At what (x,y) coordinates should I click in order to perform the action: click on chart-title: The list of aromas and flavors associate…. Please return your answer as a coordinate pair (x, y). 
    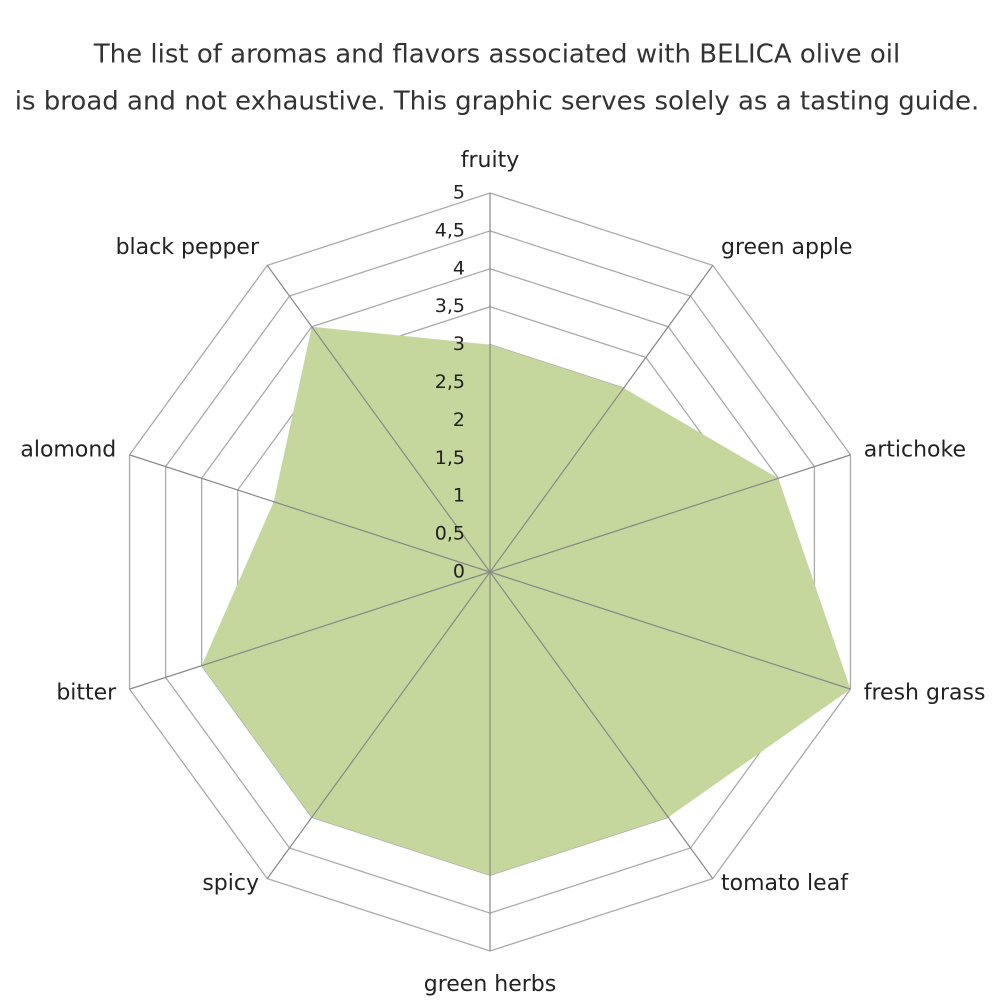
    Looking at the image, I should click on (496, 55).